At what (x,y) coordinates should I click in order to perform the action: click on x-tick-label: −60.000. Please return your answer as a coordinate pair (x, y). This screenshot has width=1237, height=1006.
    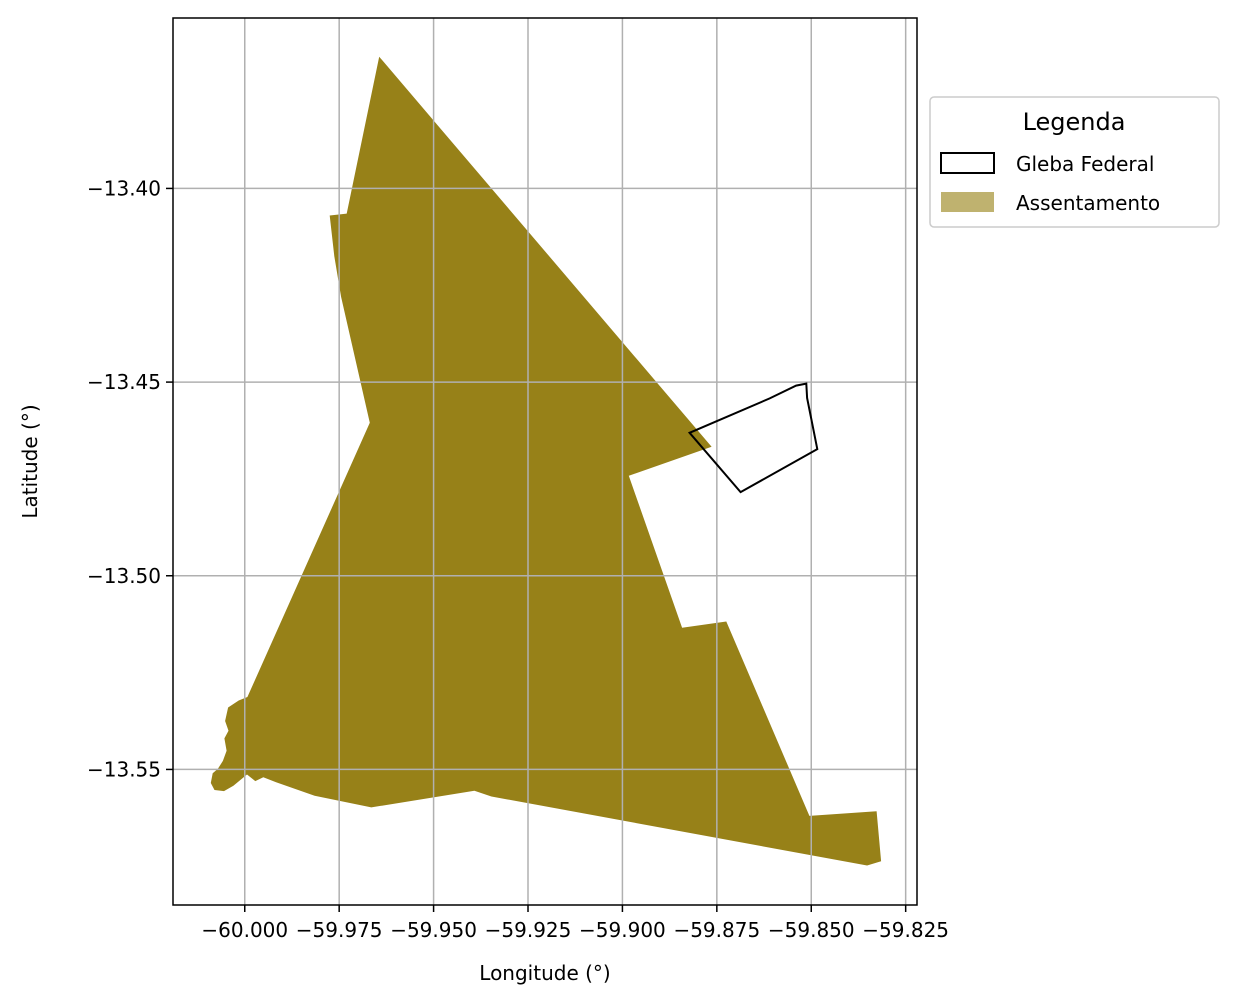
    Looking at the image, I should click on (244, 930).